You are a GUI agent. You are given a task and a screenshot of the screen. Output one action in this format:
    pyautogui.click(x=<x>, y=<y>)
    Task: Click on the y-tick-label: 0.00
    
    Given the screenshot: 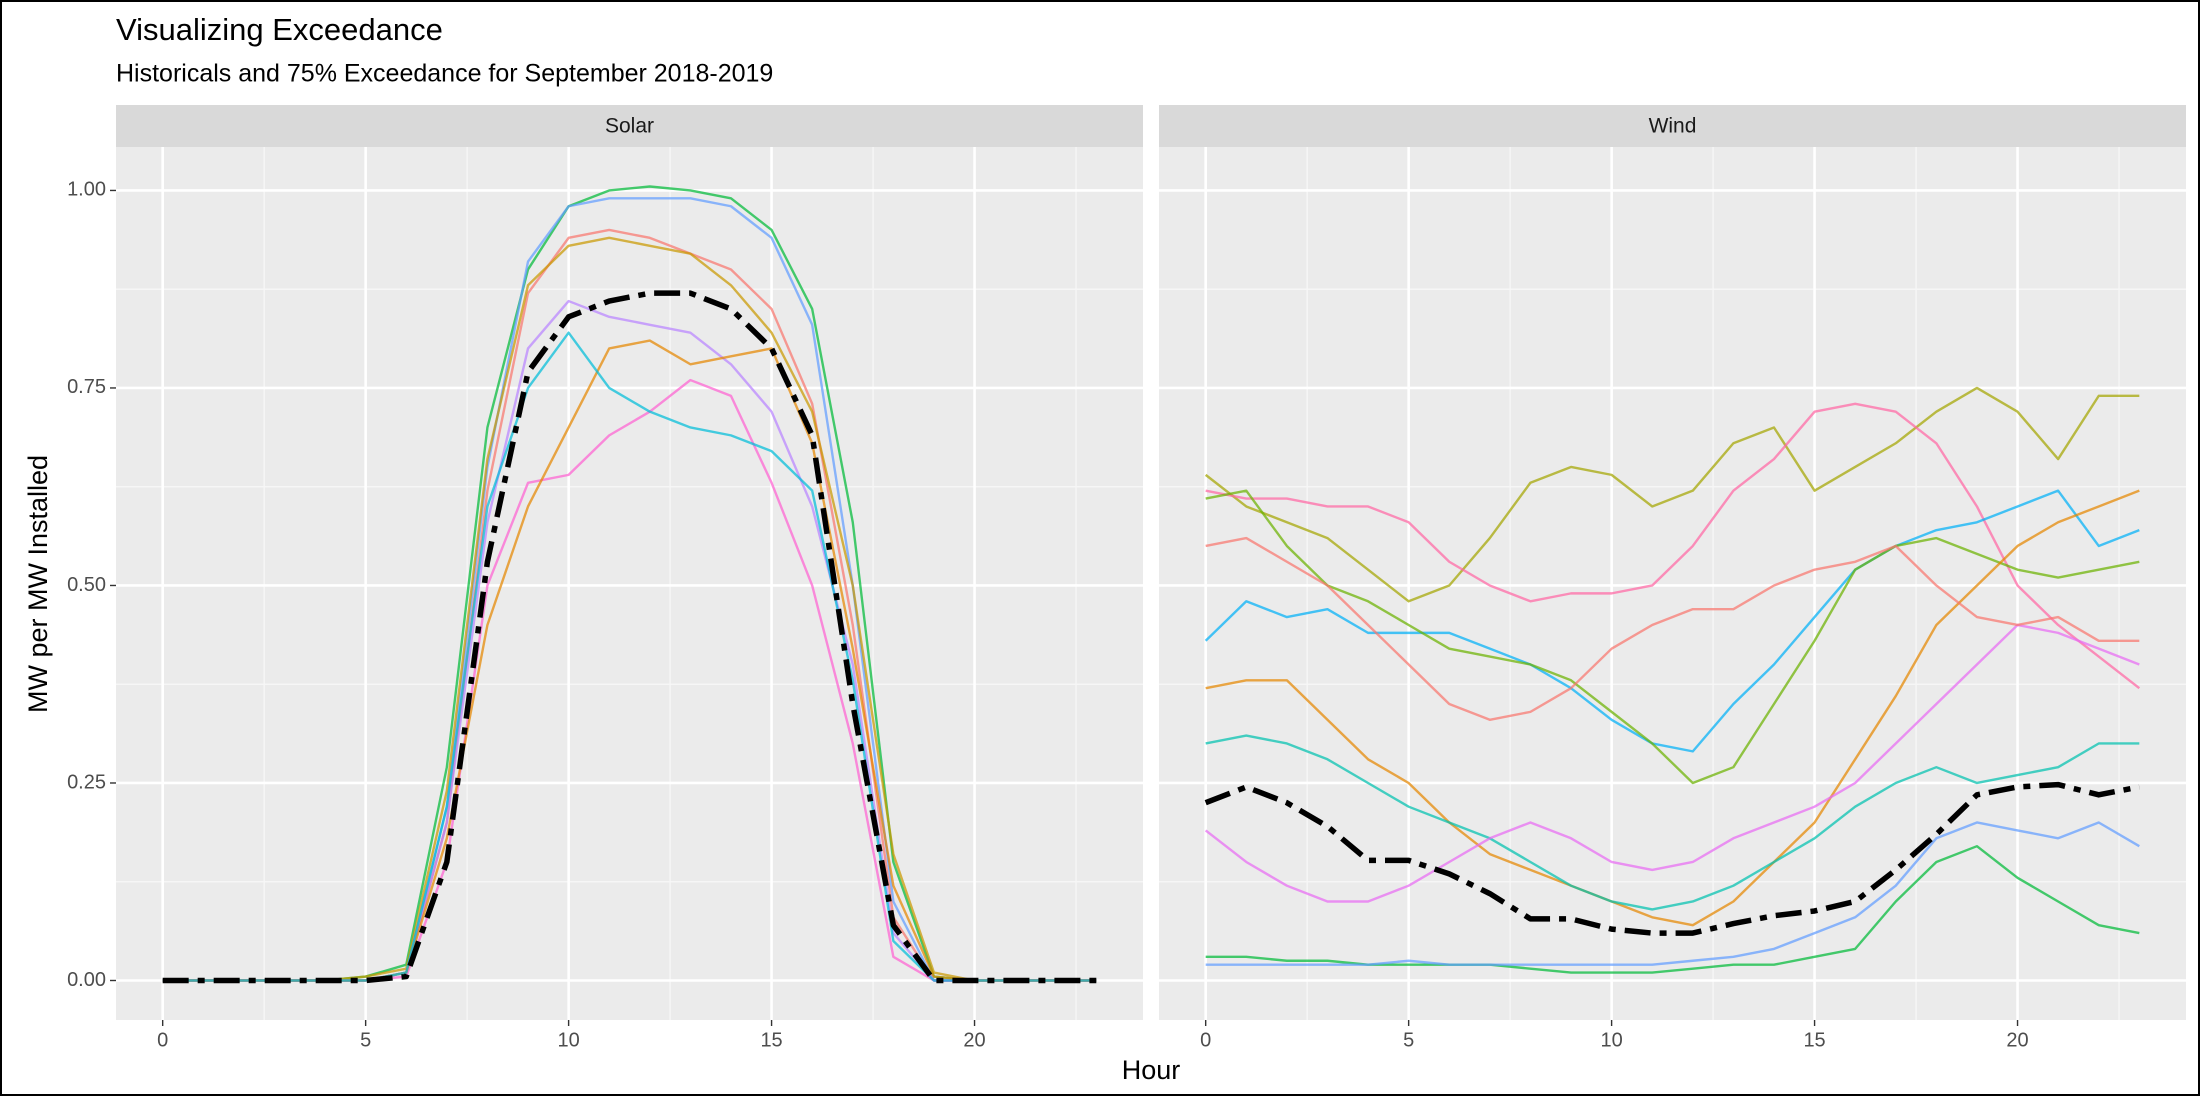 What is the action you would take?
    pyautogui.click(x=86, y=980)
    